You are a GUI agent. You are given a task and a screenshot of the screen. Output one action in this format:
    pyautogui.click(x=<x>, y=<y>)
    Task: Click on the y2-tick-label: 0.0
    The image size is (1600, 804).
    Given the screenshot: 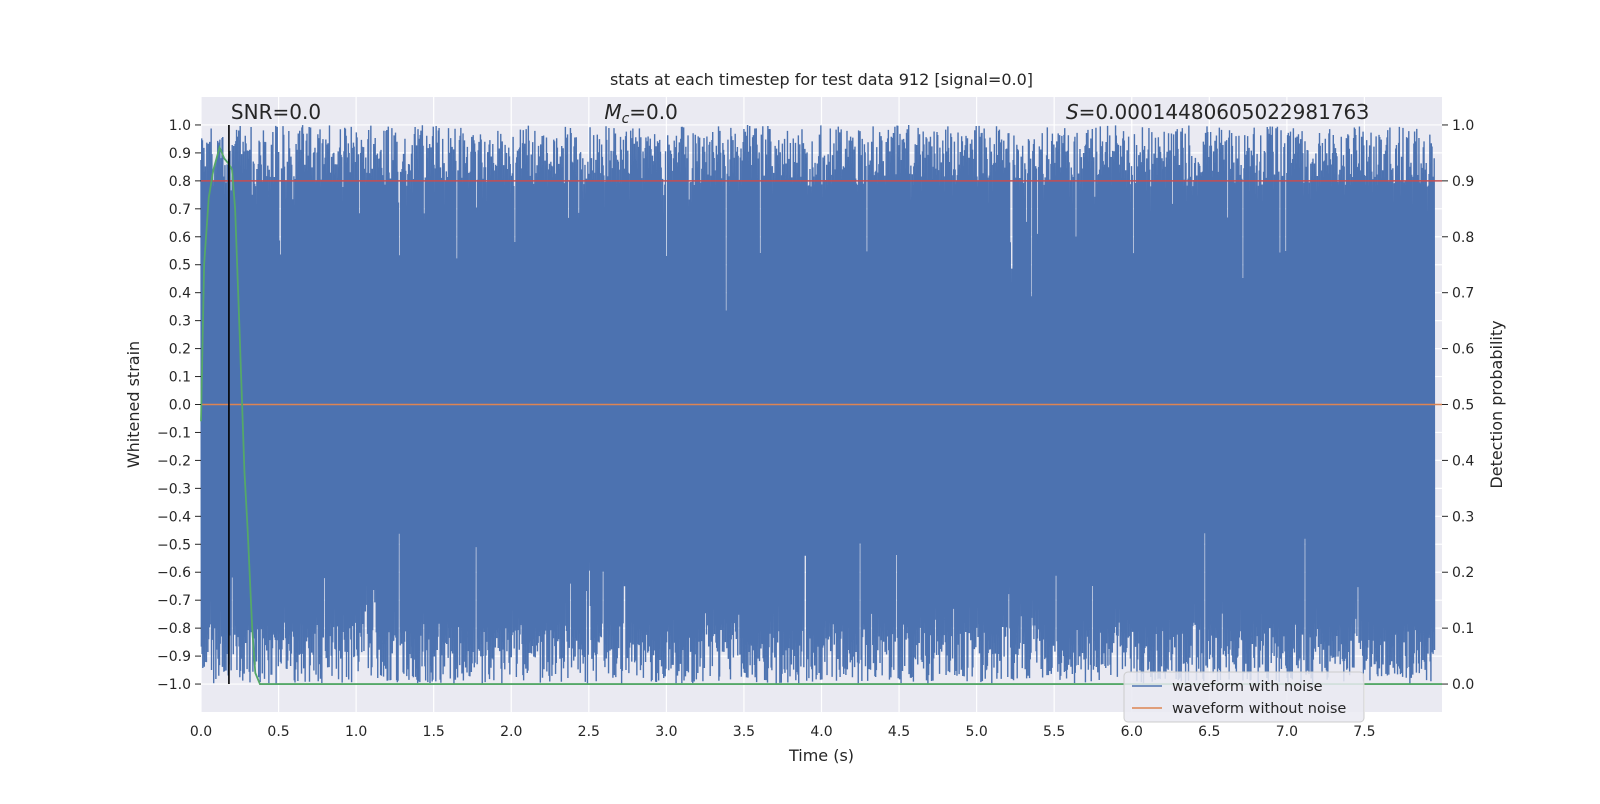 What is the action you would take?
    pyautogui.click(x=1463, y=685)
    